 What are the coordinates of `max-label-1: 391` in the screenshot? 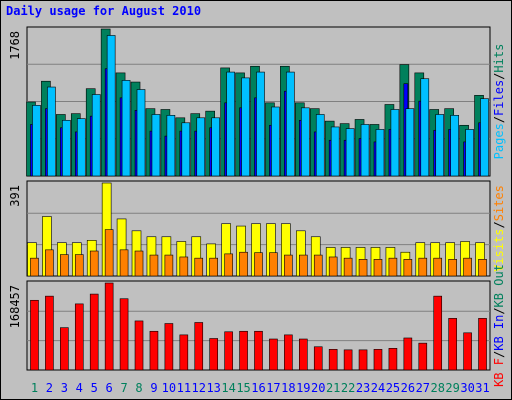 It's located at (15, 196).